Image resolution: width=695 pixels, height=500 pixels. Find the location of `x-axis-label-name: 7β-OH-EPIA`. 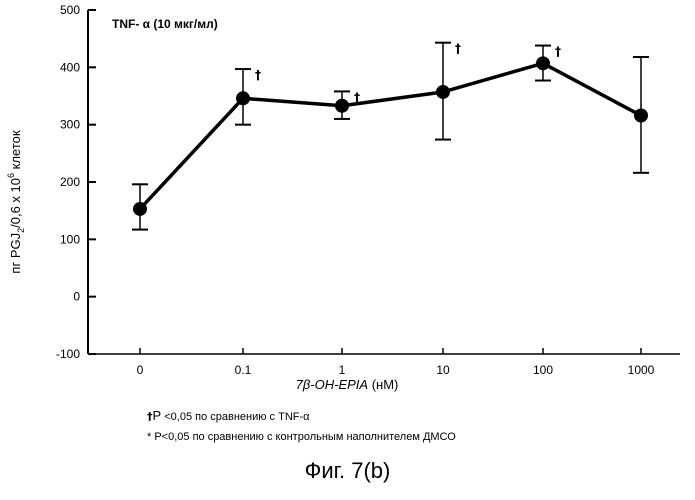

x-axis-label-name: 7β-OH-EPIA is located at coordinates (332, 384).